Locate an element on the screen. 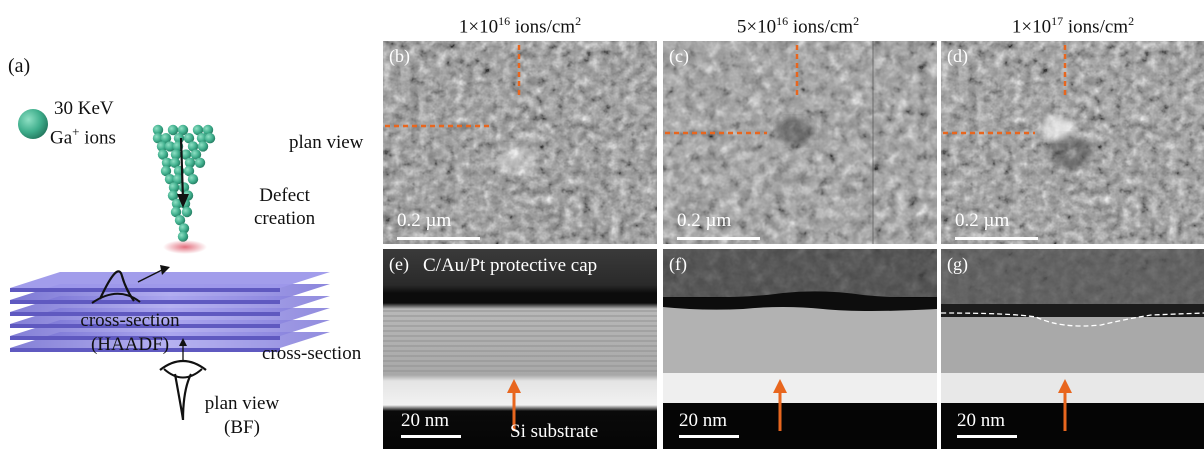  plan-view-panel-c: (c) 0.2 µm is located at coordinates (800, 142).